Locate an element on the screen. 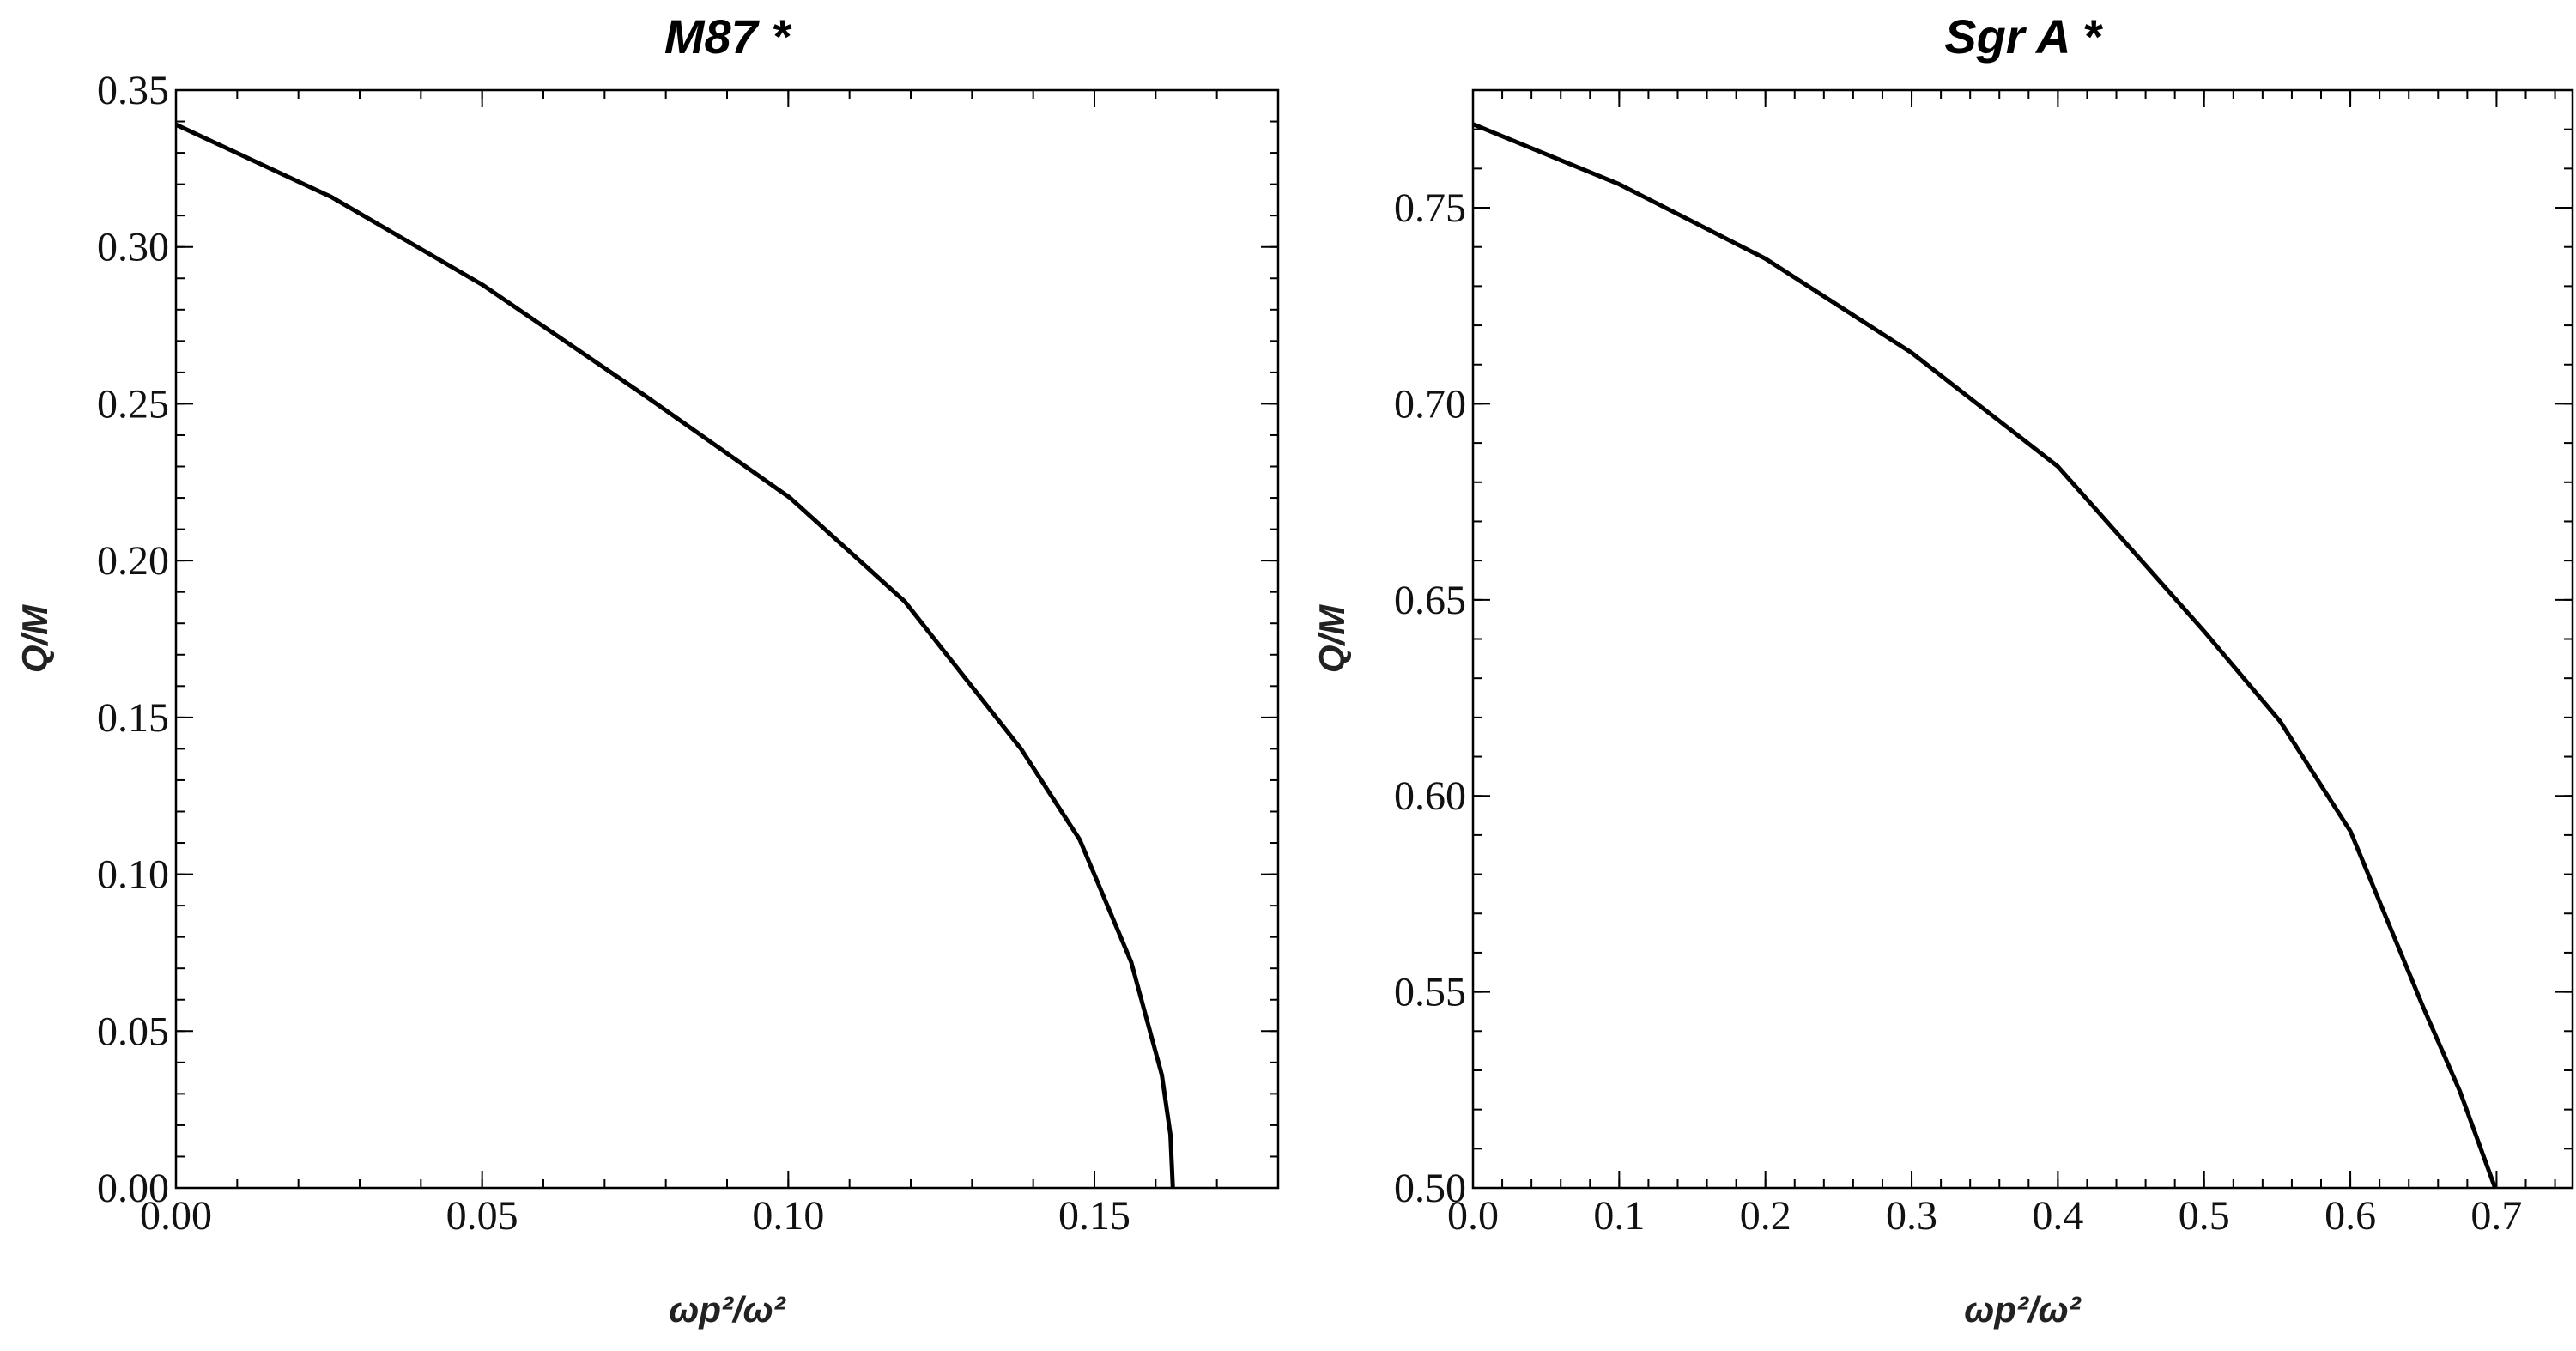 This screenshot has height=1351, width=2576. y-tick-label: 0.10 is located at coordinates (133, 875).